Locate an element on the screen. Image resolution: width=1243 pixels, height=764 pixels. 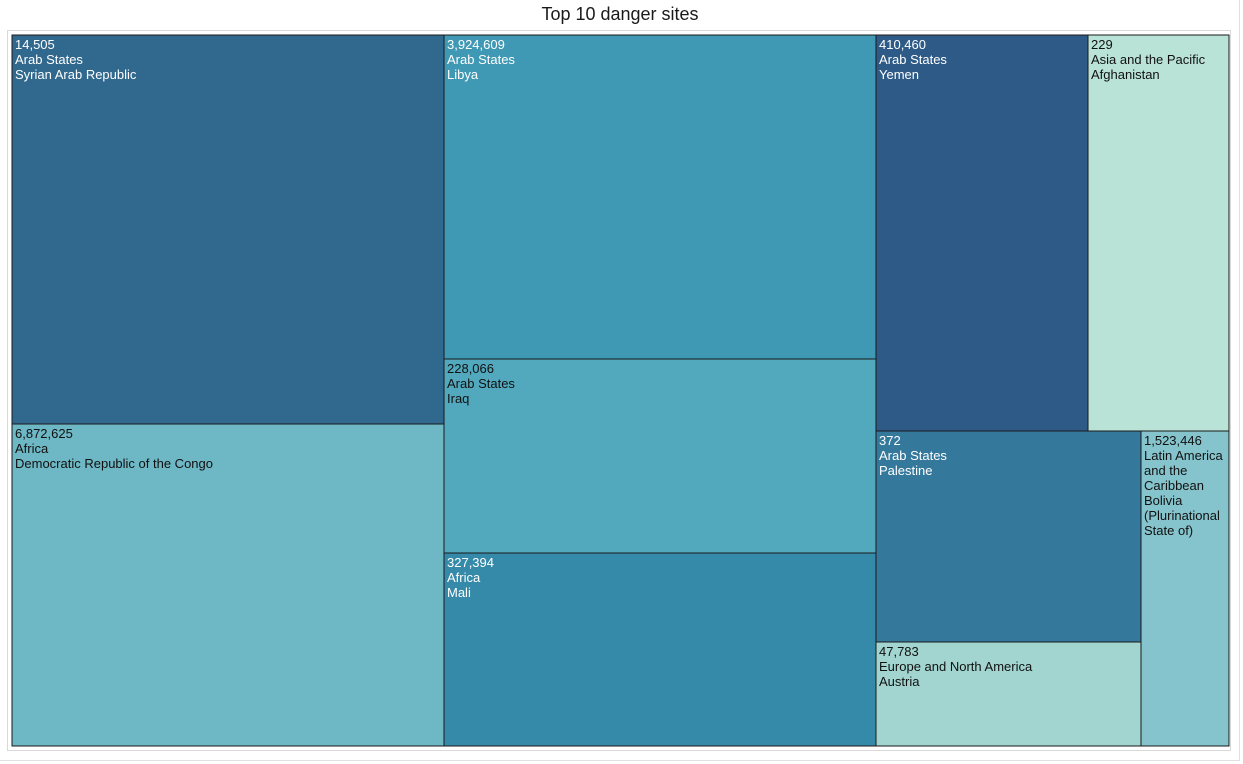
tile-value-text: 6,872,625 is located at coordinates (44, 433).